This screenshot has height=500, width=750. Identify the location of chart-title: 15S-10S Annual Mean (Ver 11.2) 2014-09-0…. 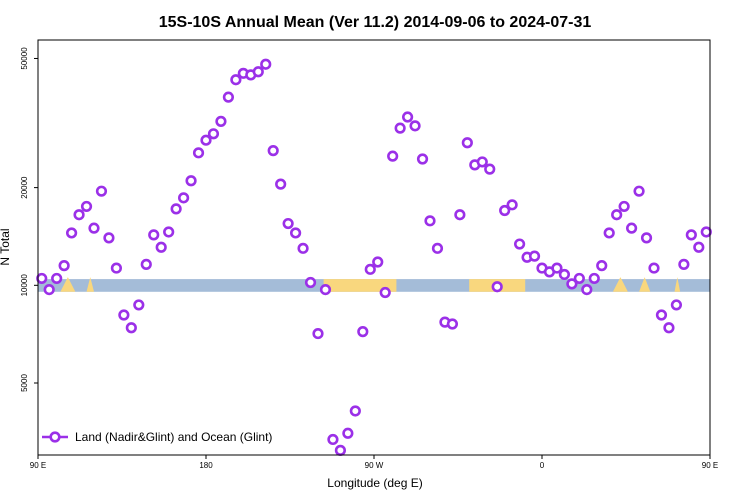
(375, 22).